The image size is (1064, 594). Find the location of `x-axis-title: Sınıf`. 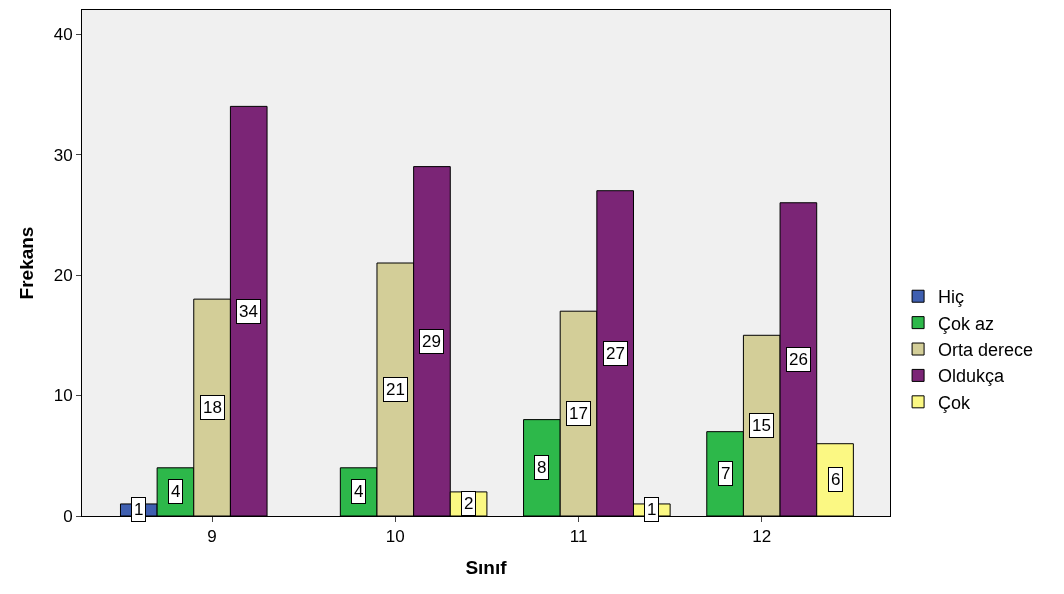

x-axis-title: Sınıf is located at coordinates (486, 568).